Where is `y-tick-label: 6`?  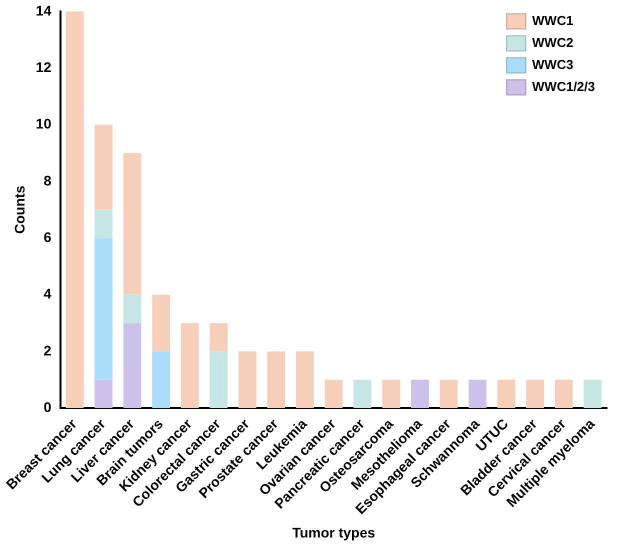
y-tick-label: 6 is located at coordinates (48, 236).